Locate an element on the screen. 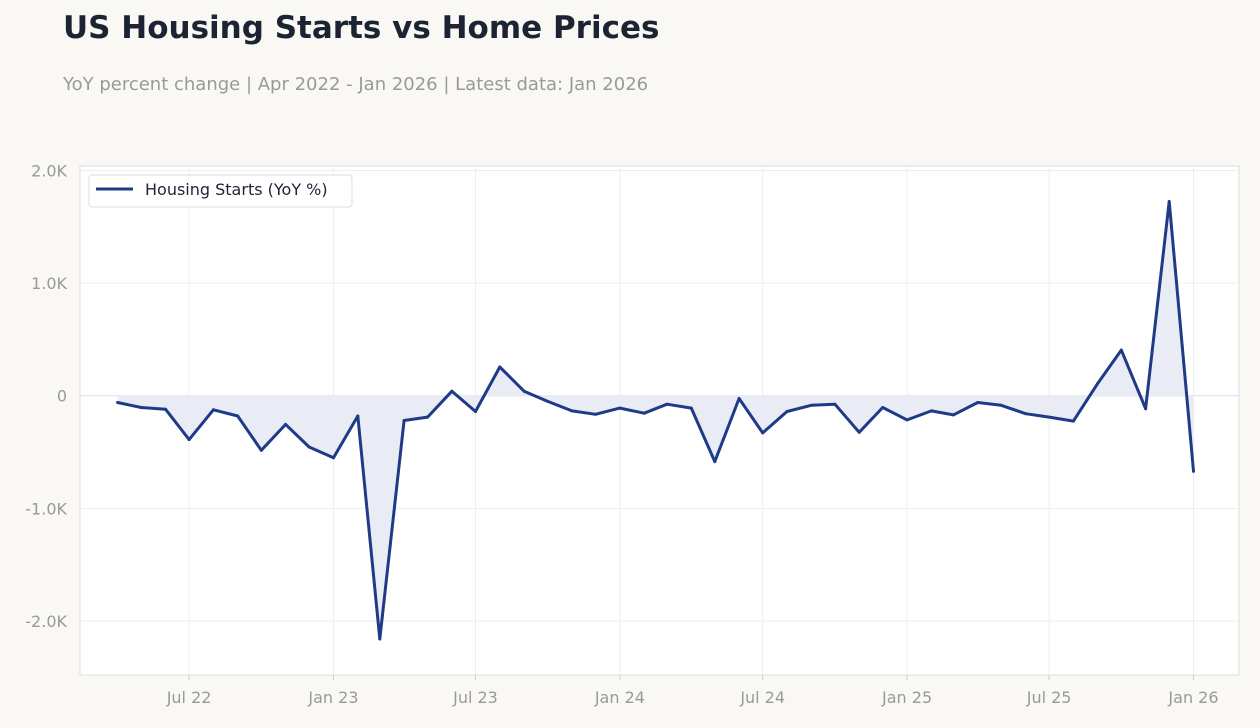  y-tick-label: 0 is located at coordinates (62, 396).